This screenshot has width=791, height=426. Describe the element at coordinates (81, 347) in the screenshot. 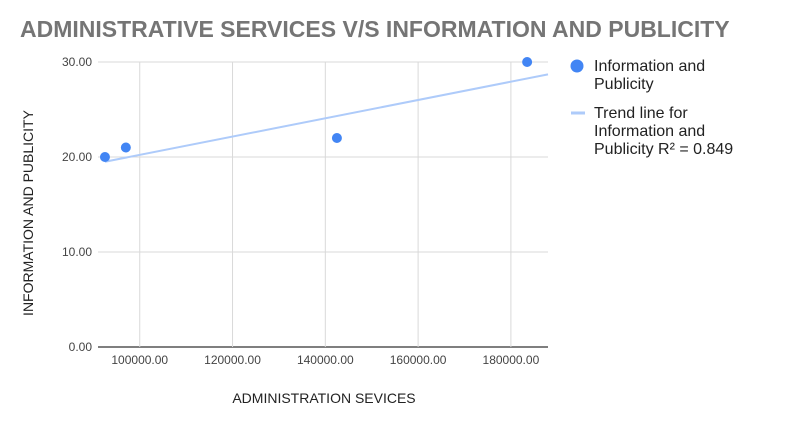

I see `y-tick-label: 0.00` at that location.